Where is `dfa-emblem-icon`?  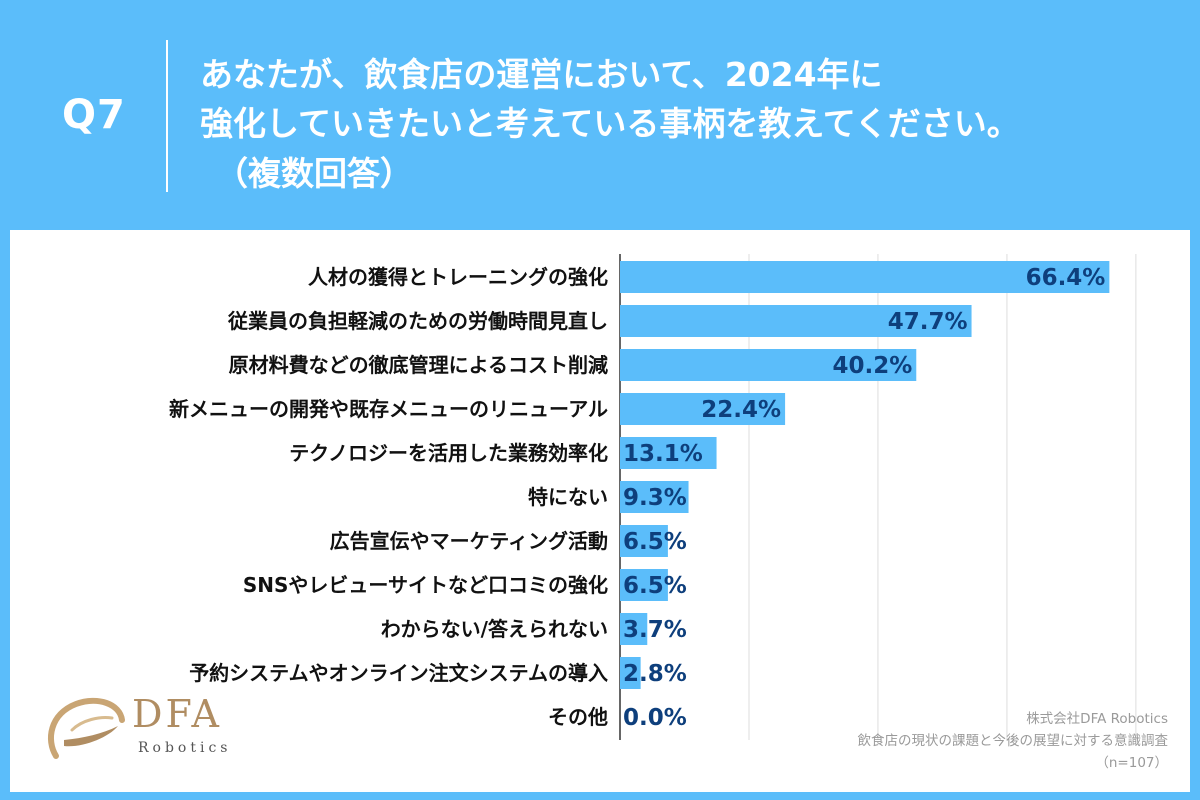 dfa-emblem-icon is located at coordinates (86, 728).